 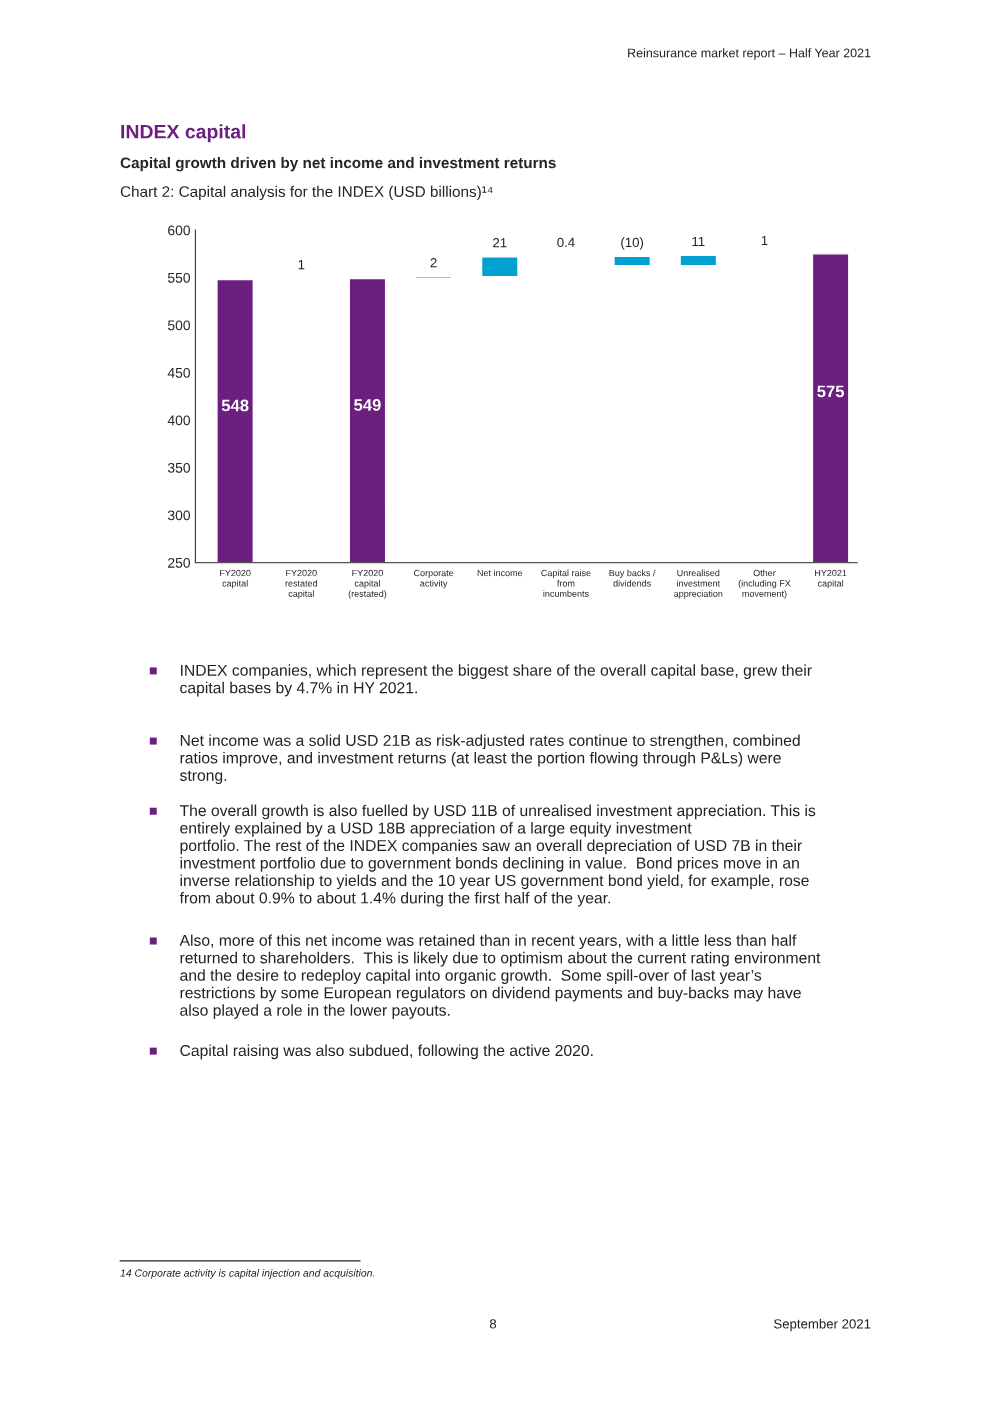 I want to click on text: Net income was a solid USD 21B as risk-adjusted rates continue to strengthen, combined ratios improve, and investment returns (at least the portion flowing through P&Ls) were strong., so click(x=489, y=759).